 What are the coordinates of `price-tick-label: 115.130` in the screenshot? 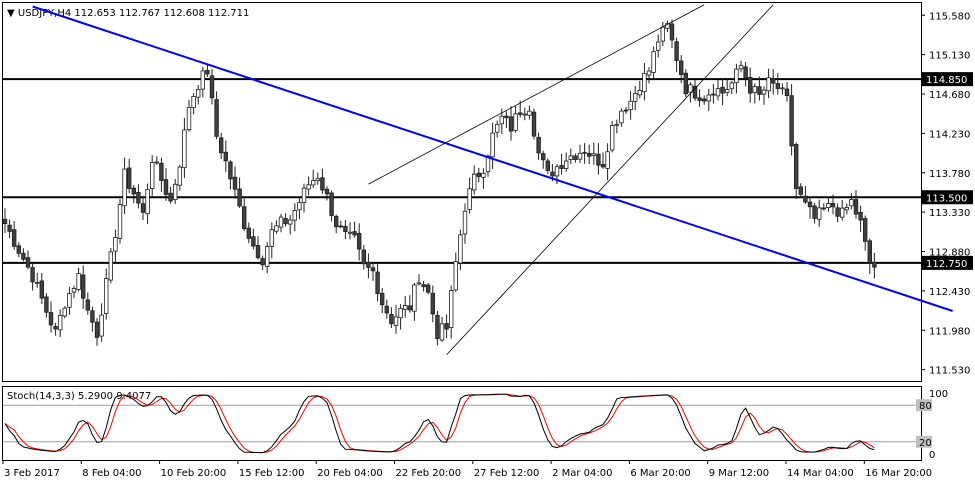 It's located at (949, 56).